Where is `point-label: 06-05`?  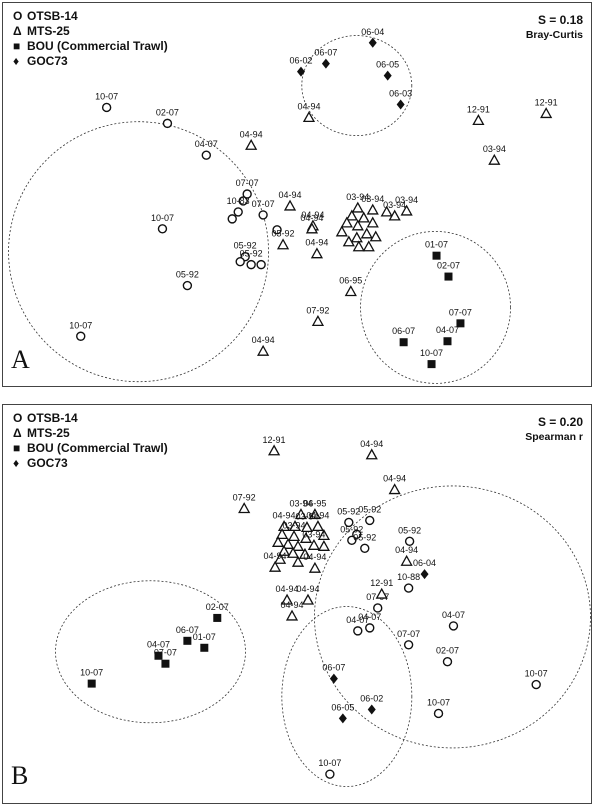
point-label: 06-05 is located at coordinates (342, 707).